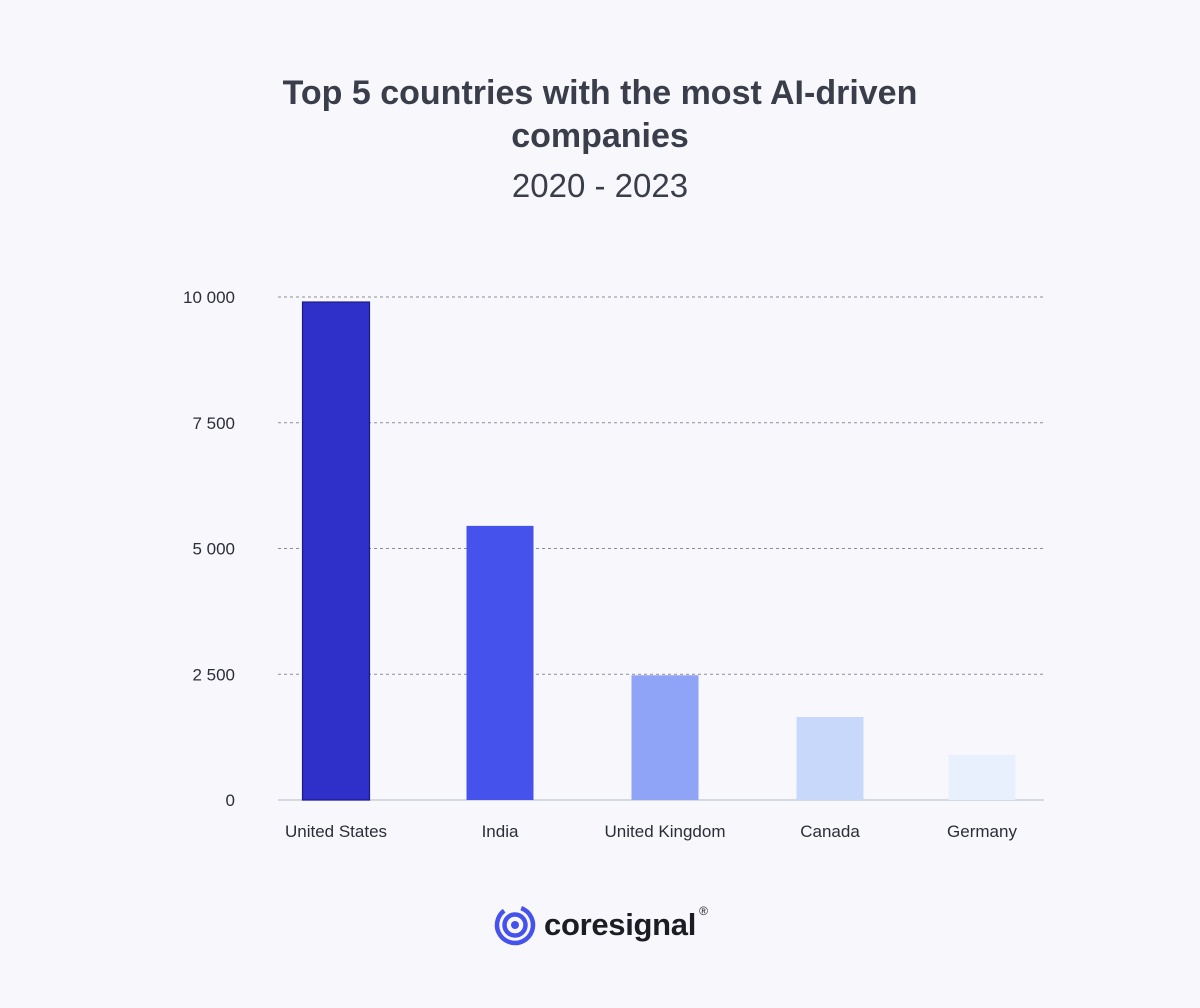 The height and width of the screenshot is (1008, 1200). What do you see at coordinates (665, 831) in the screenshot?
I see `x-tick-label-united-kingdom: United Kingdom` at bounding box center [665, 831].